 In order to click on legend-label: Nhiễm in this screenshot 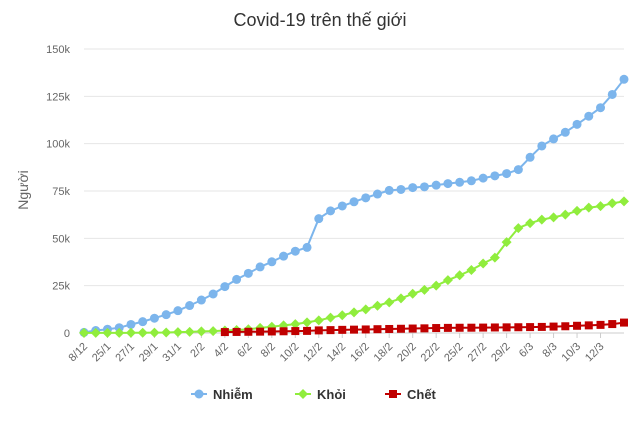, I will do `click(233, 394)`.